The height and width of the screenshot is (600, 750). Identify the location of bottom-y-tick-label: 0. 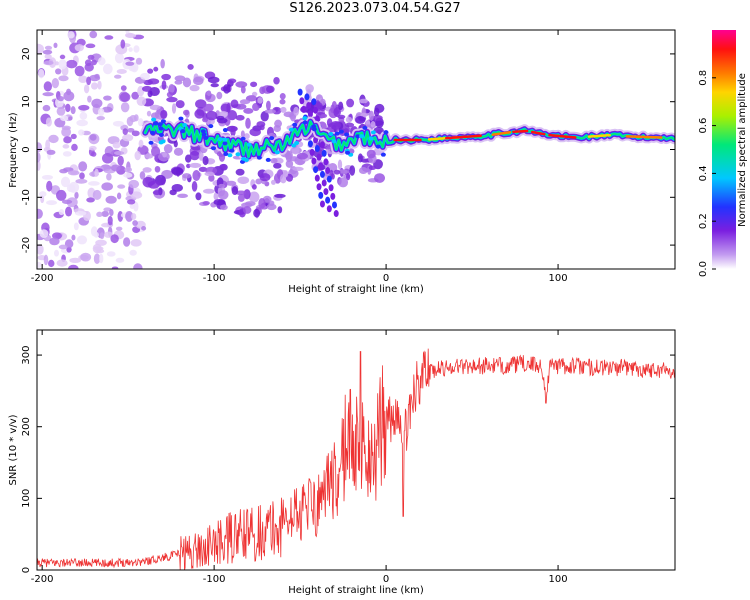
(26, 570).